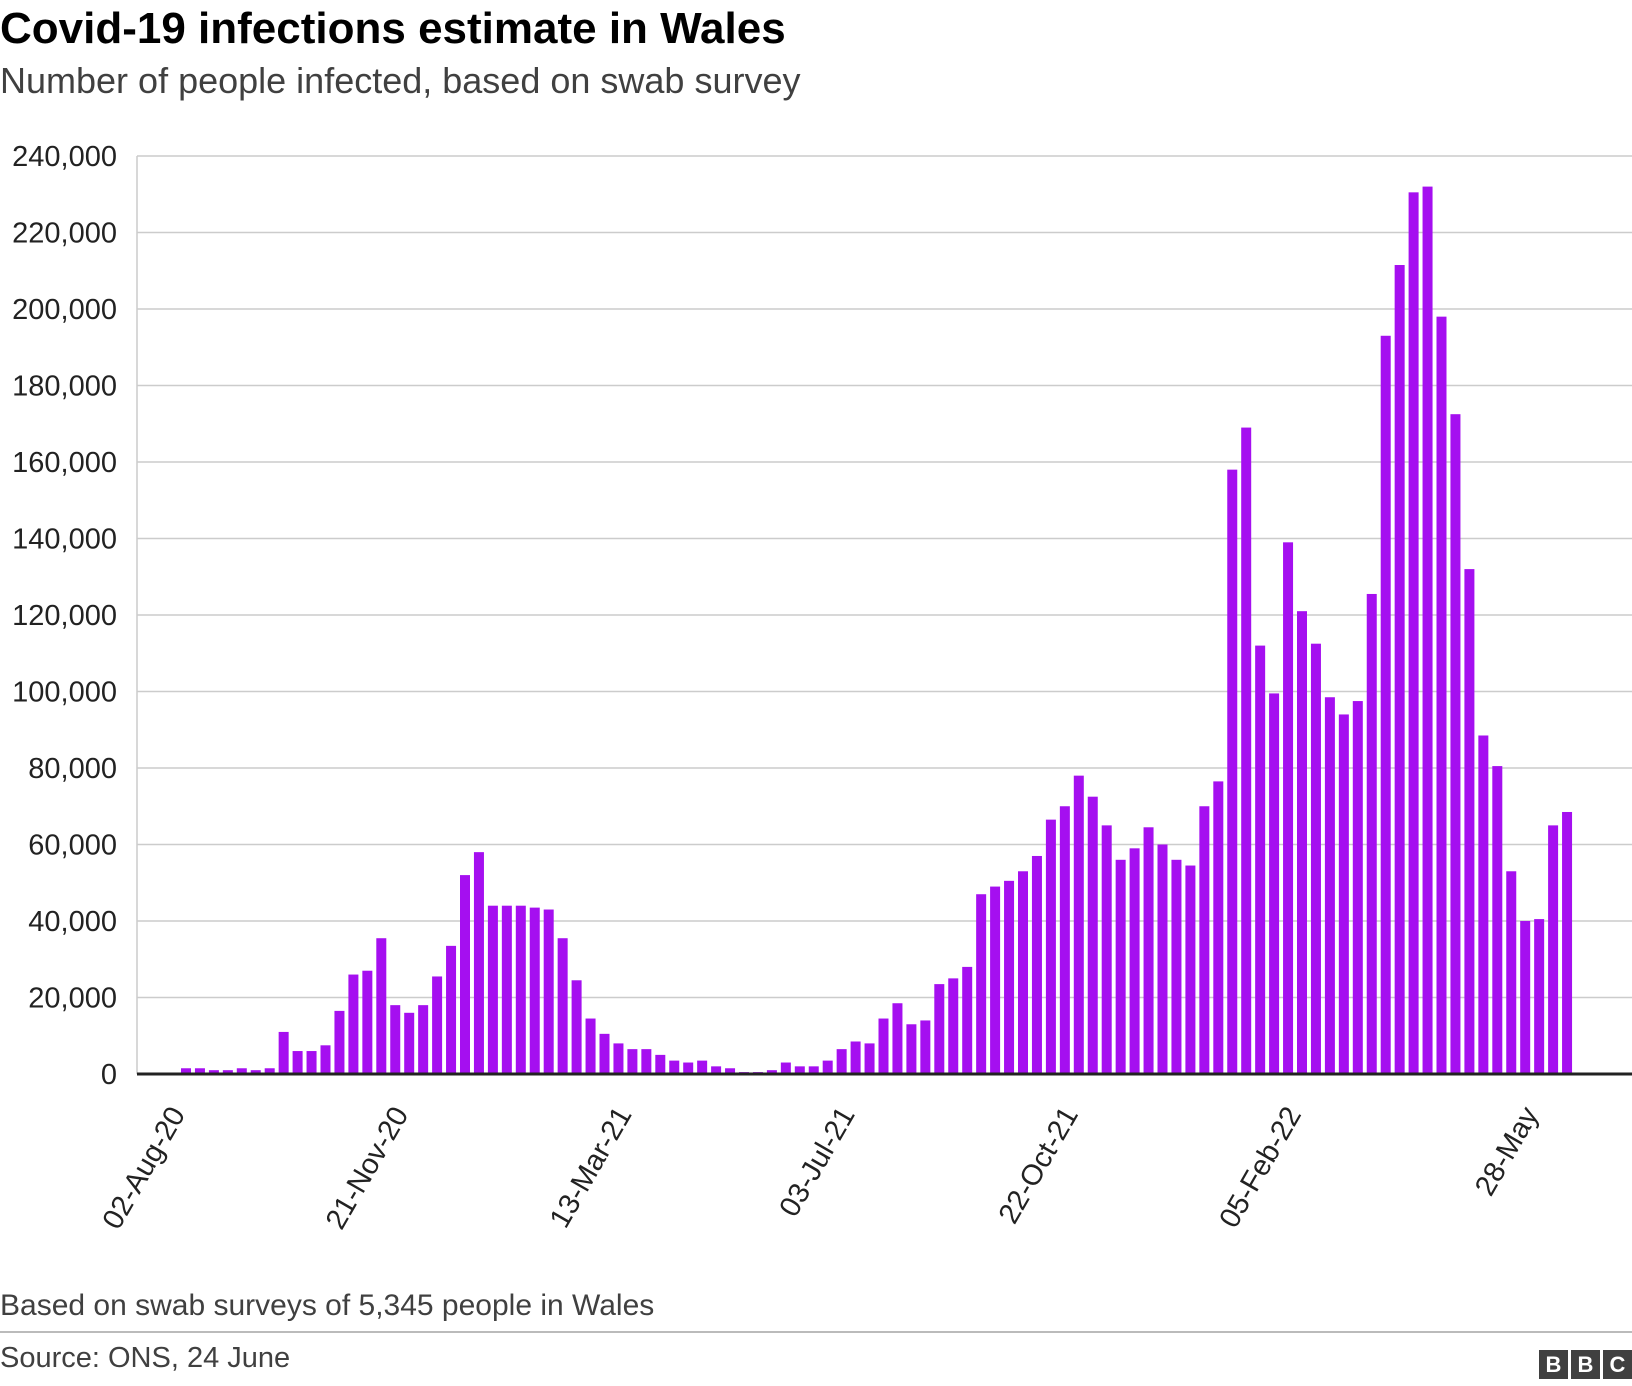 The image size is (1632, 1386). What do you see at coordinates (1617, 1364) in the screenshot?
I see `logo-letter: C` at bounding box center [1617, 1364].